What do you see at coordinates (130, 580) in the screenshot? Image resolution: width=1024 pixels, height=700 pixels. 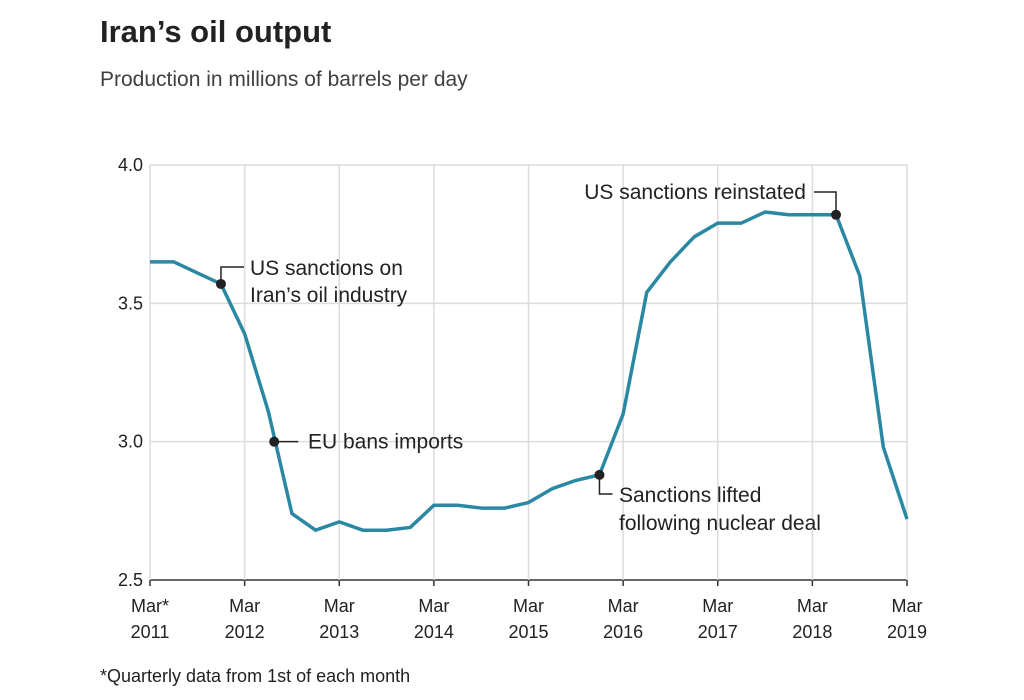 I see `y-tick-label: 2.5` at bounding box center [130, 580].